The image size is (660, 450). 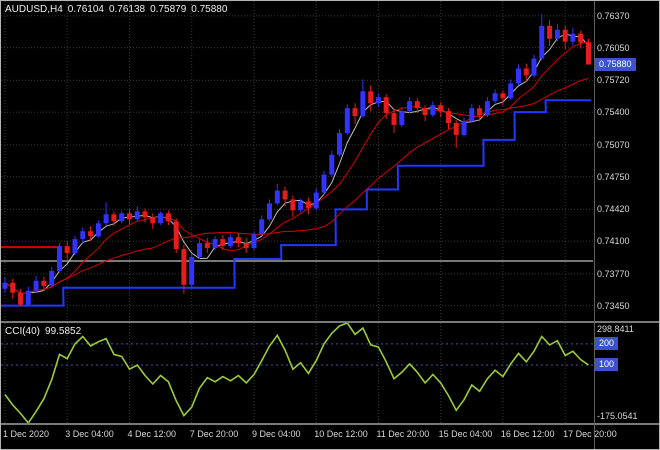 I want to click on price-tick: 0.73450, so click(x=613, y=305).